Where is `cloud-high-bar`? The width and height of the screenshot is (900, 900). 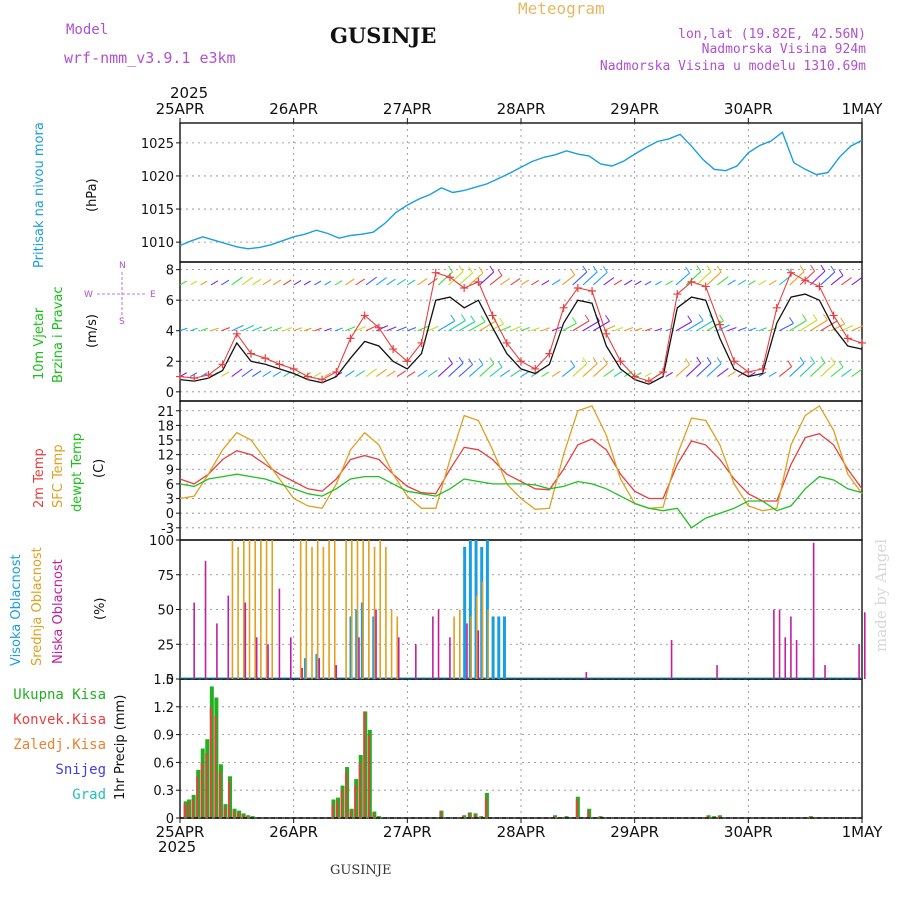
cloud-high-bar is located at coordinates (499, 647).